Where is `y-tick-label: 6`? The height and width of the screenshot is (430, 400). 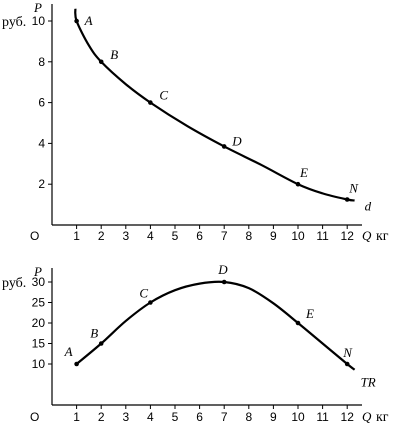
y-tick-label: 6 is located at coordinates (41, 103).